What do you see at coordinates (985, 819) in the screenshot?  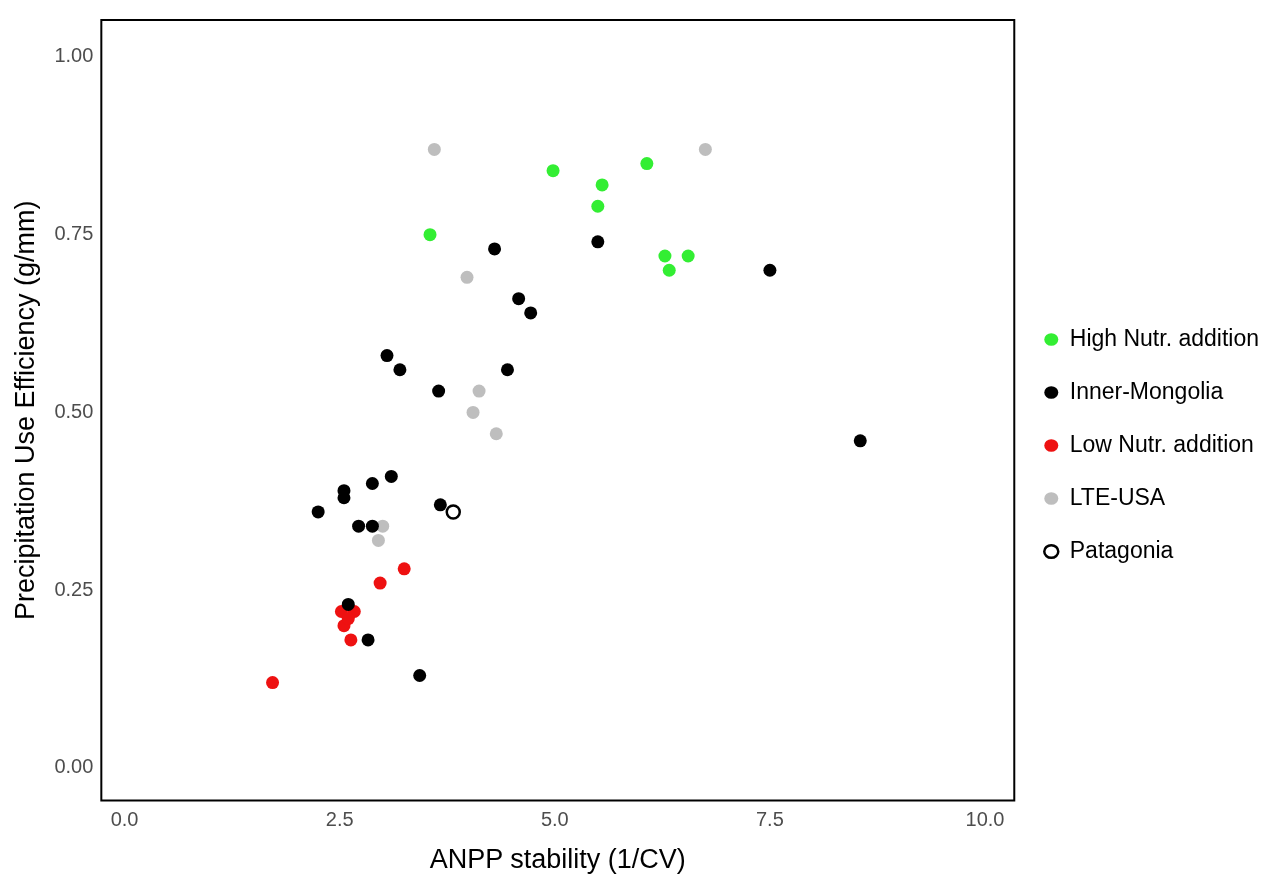 I see `x-tick-label: 10.0` at bounding box center [985, 819].